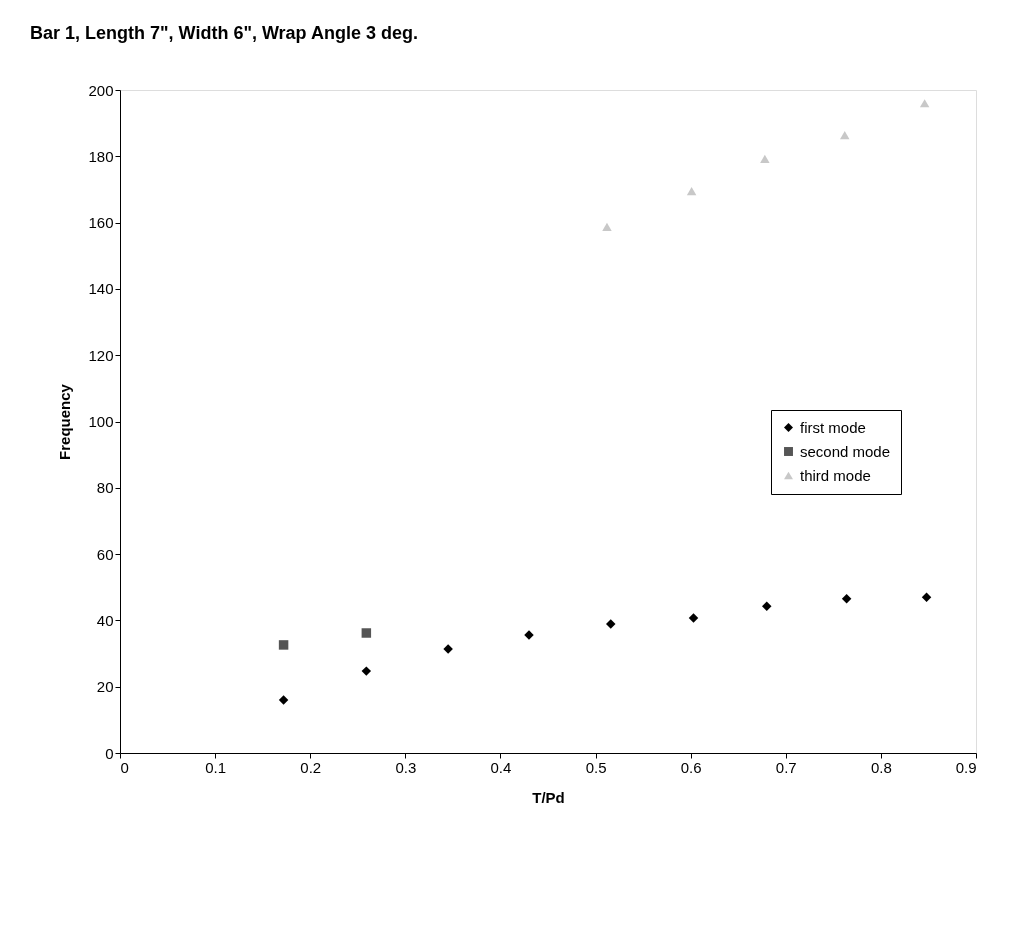 This screenshot has height=926, width=1033. Describe the element at coordinates (406, 767) in the screenshot. I see `x-tick-label: 0.3` at that location.